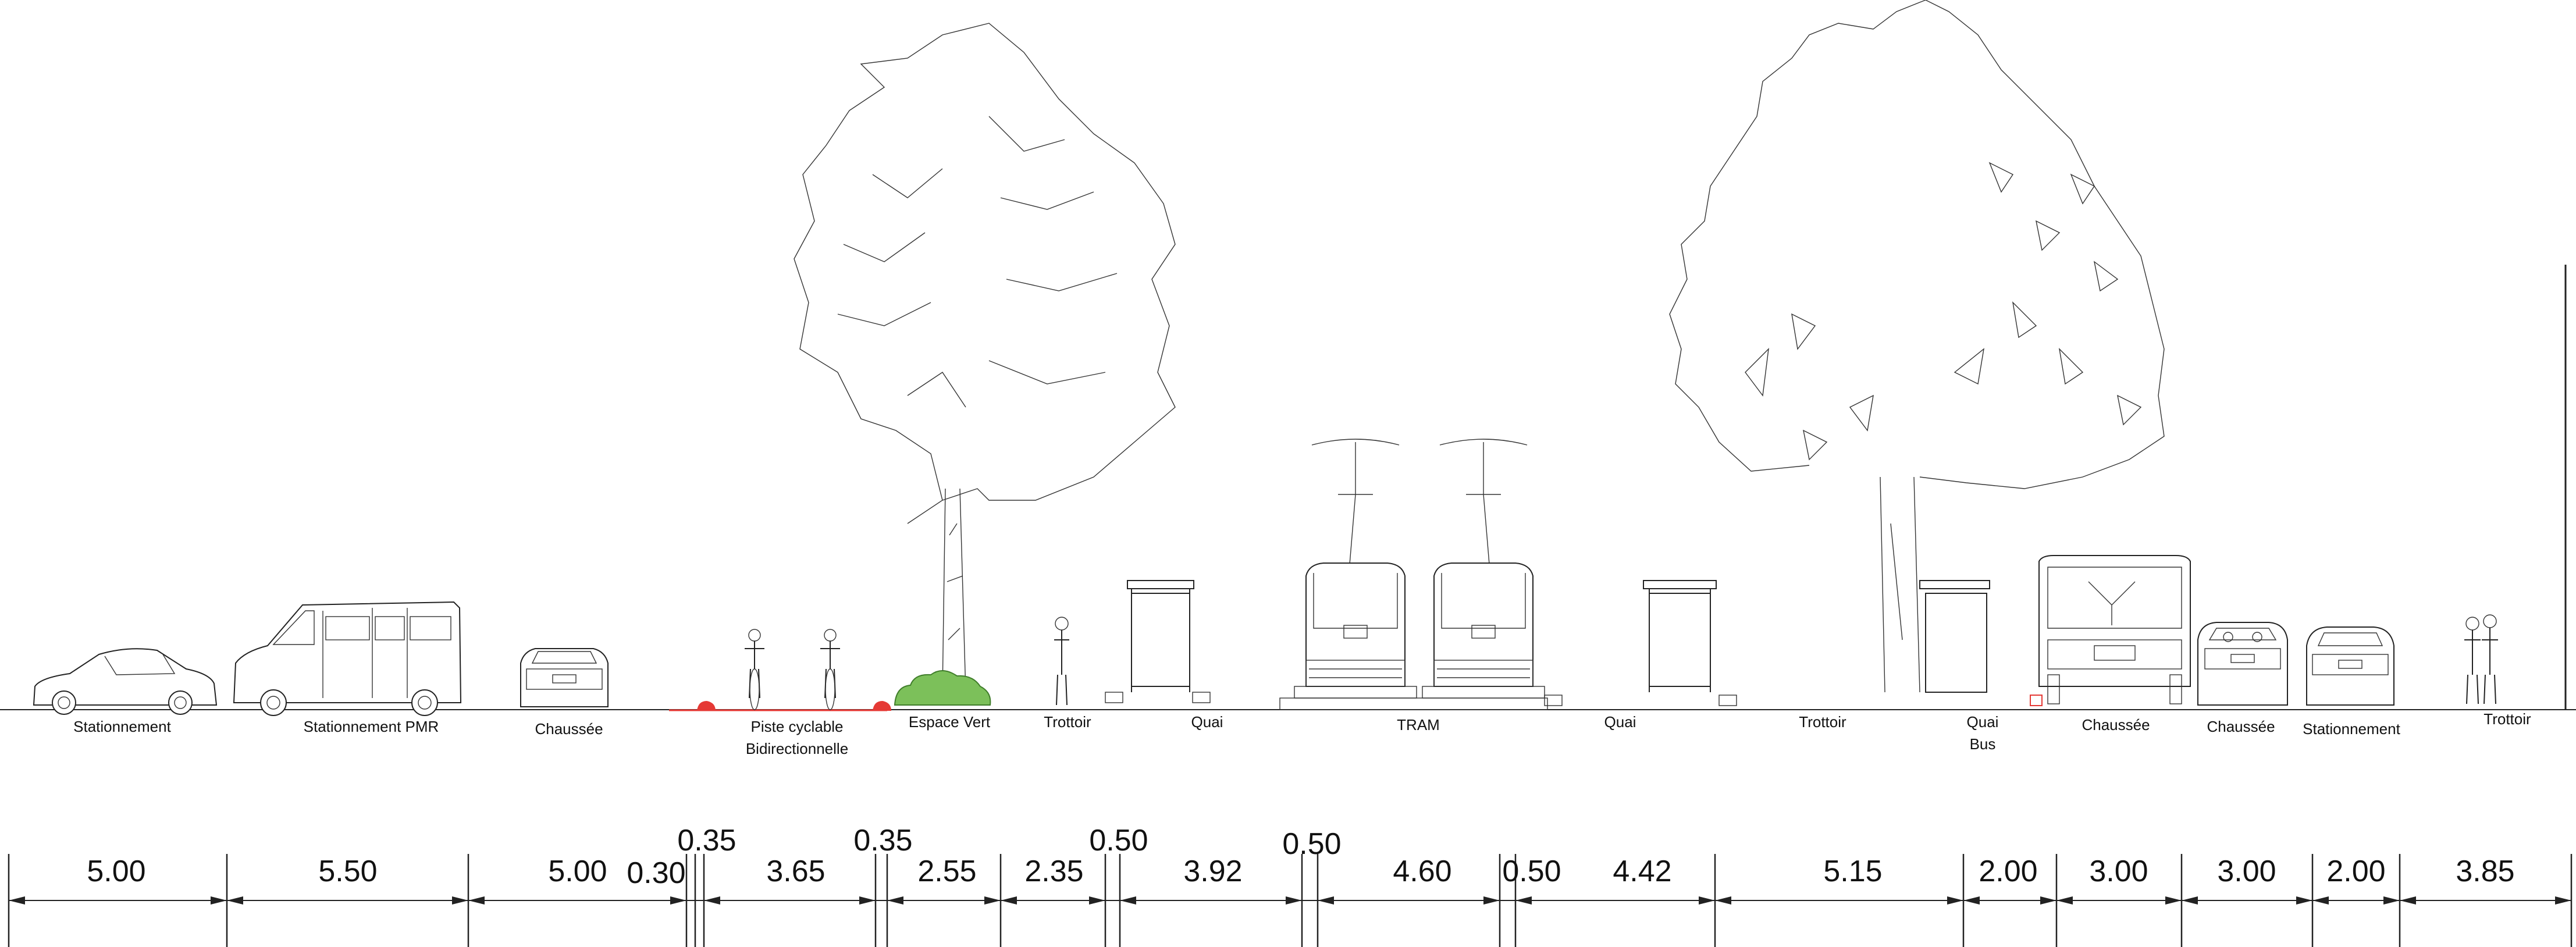 This screenshot has height=947, width=2576. Describe the element at coordinates (1422, 871) in the screenshot. I see `dimension-value: 4.60` at that location.